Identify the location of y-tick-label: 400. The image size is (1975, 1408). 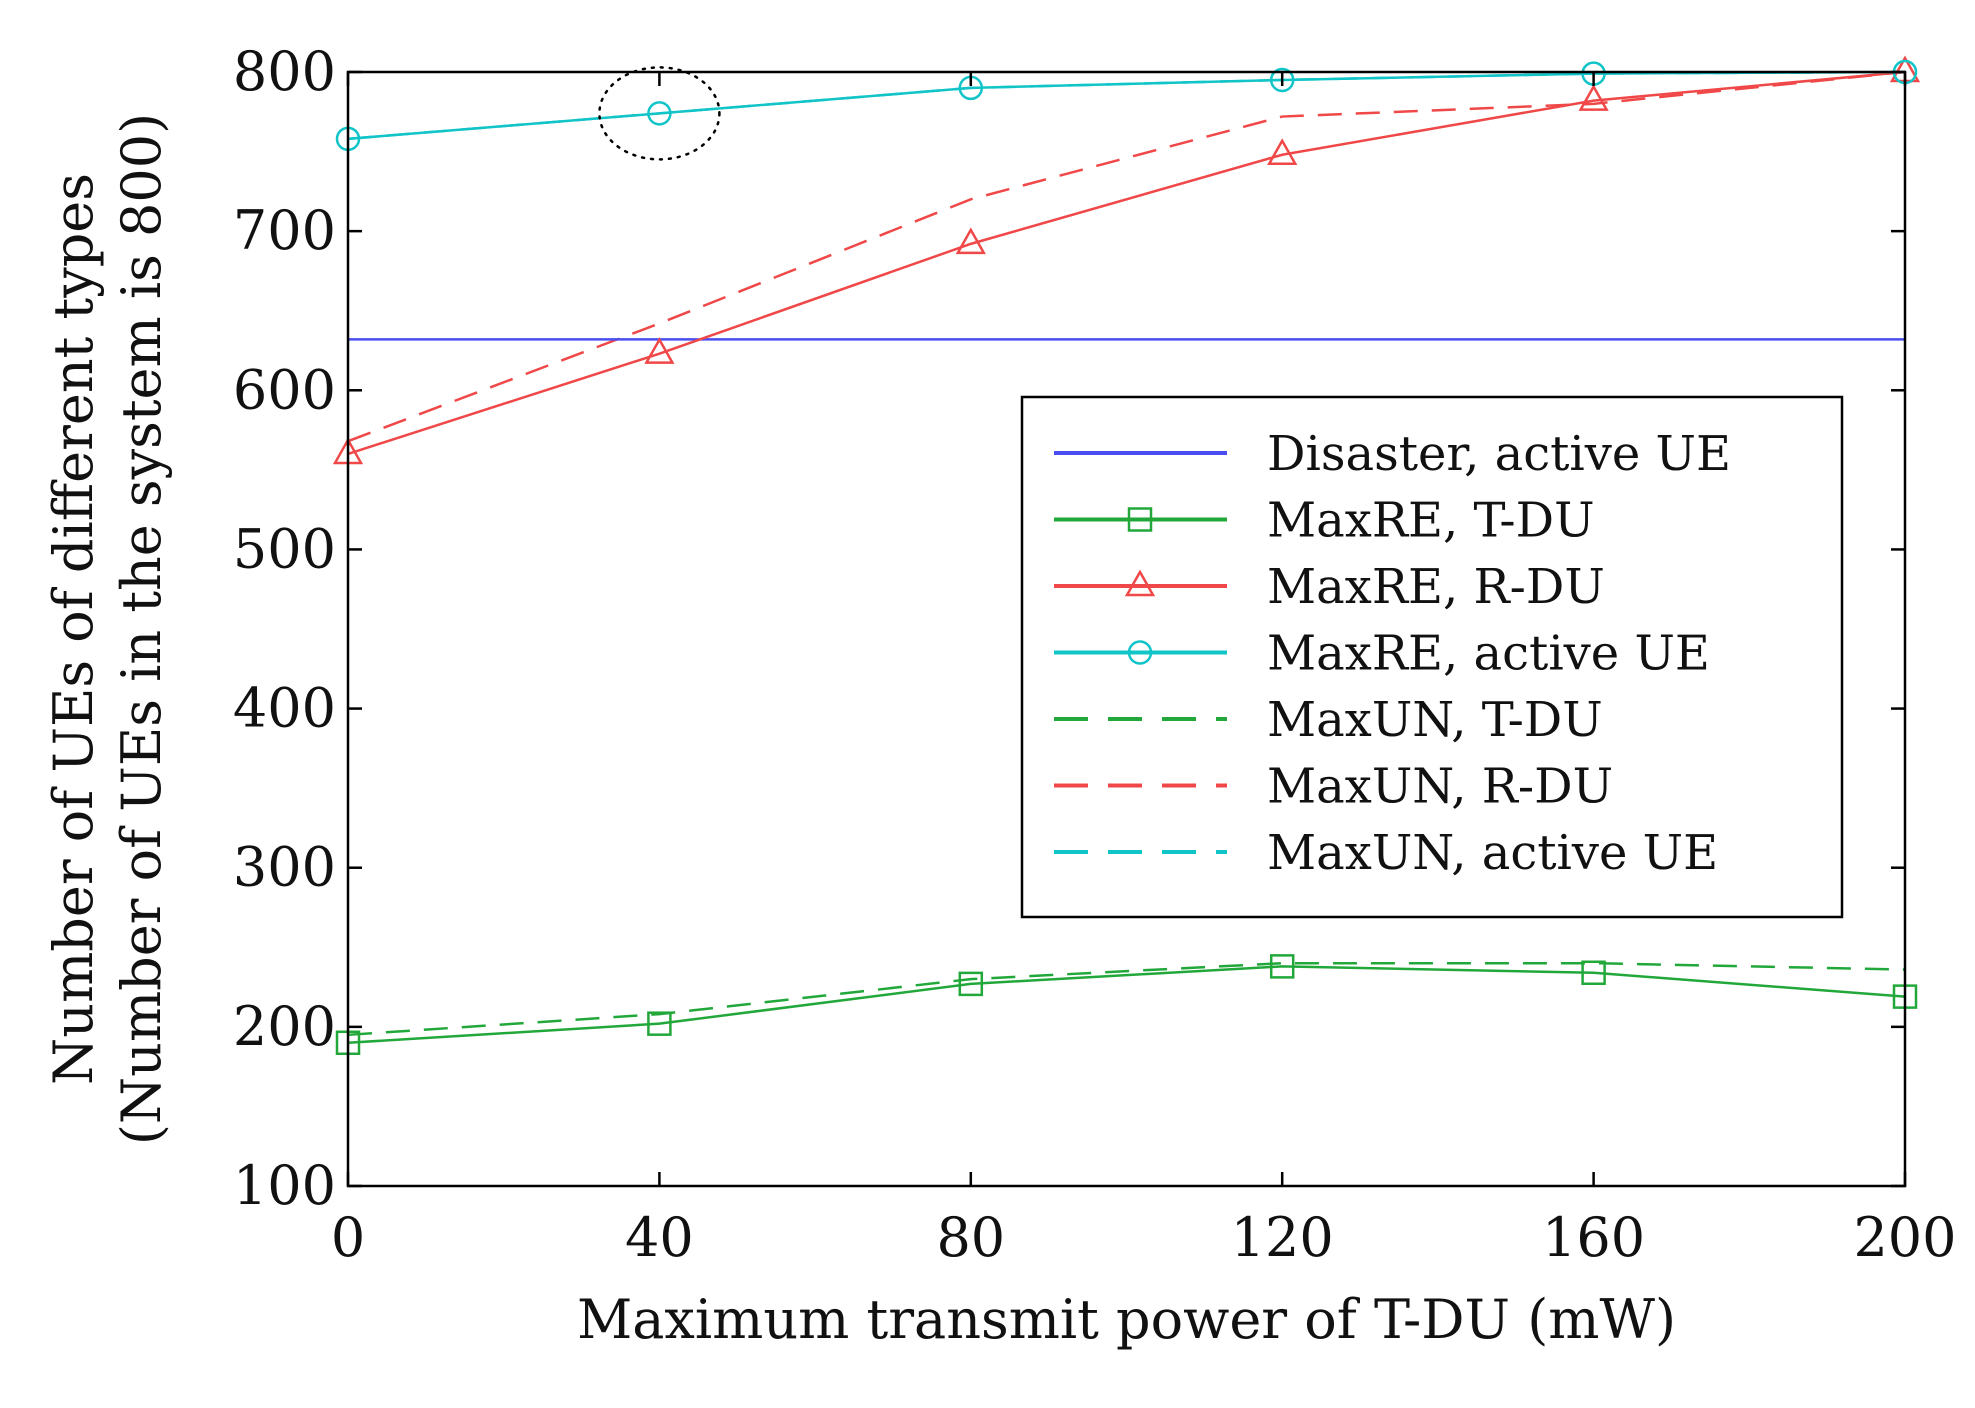
(284, 708).